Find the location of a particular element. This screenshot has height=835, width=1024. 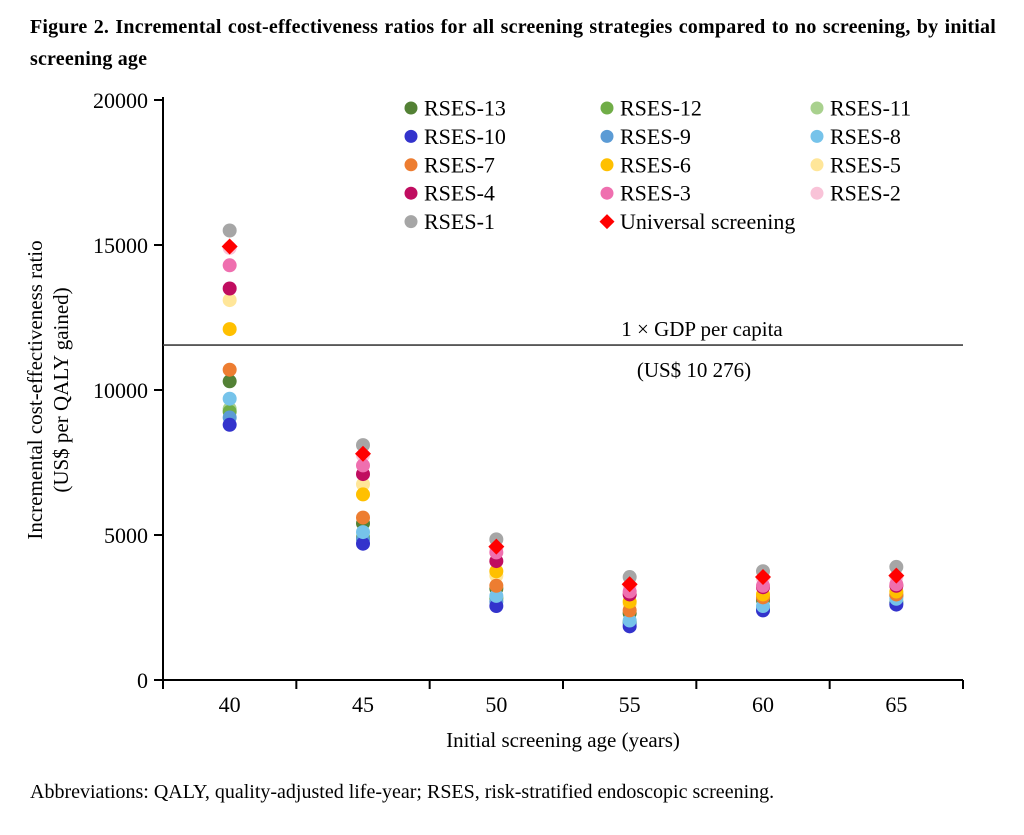

x-axis-title: Initial screening age (years) is located at coordinates (563, 740).